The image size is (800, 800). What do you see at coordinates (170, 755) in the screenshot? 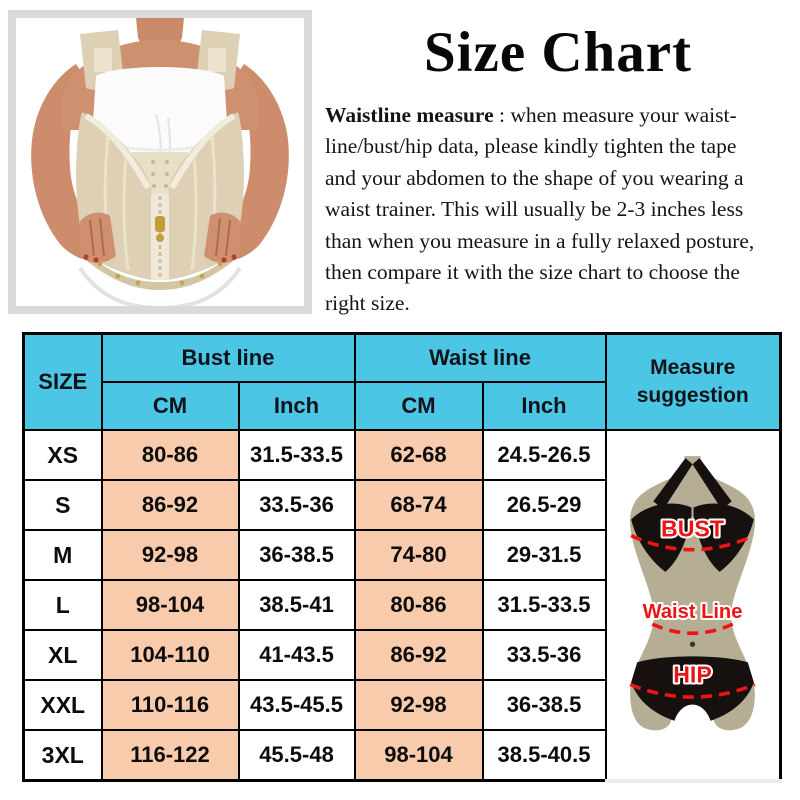
I see `bust-cm-cell: 116-122` at bounding box center [170, 755].